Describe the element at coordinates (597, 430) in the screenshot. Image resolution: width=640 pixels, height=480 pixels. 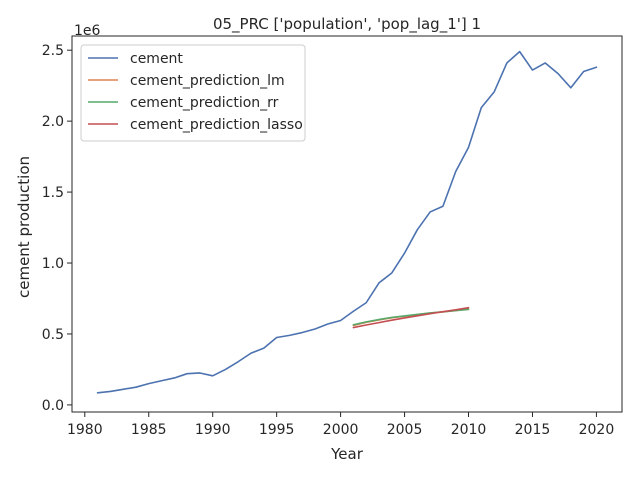
I see `x-tick-label: 2020` at that location.